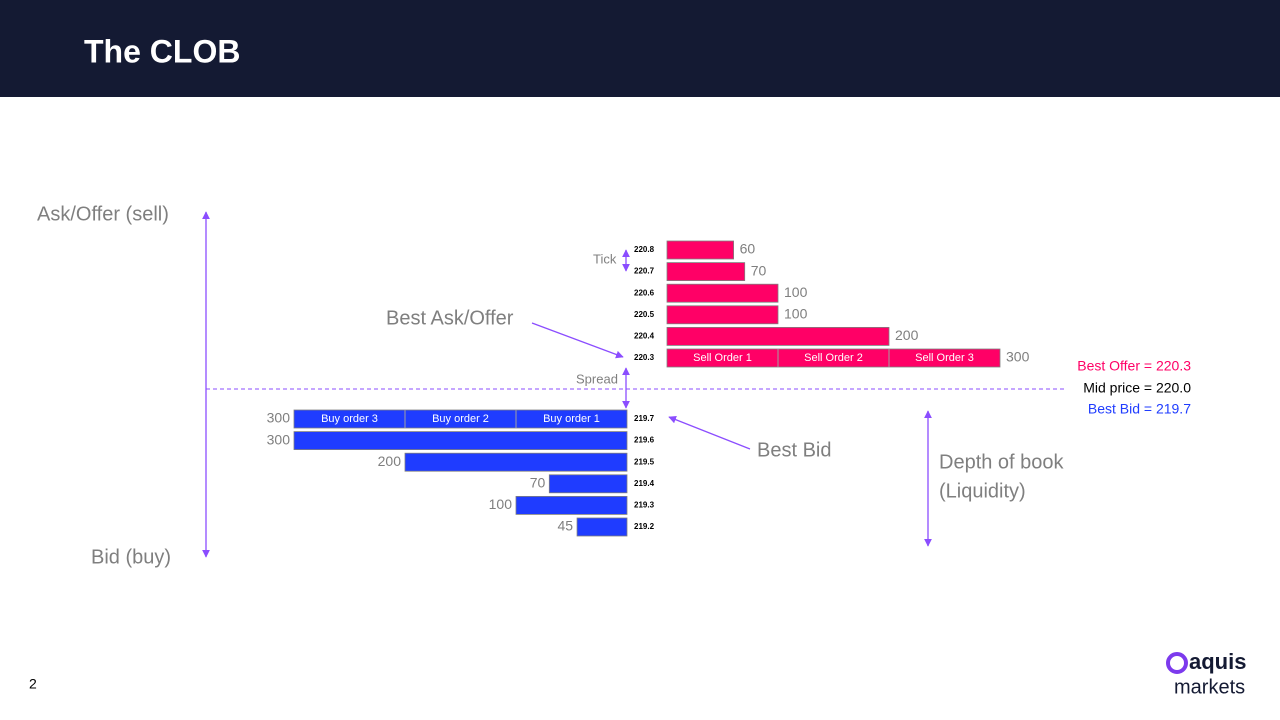  What do you see at coordinates (1139, 409) in the screenshot?
I see `legend-best-bid: Best Bid = 219.7` at bounding box center [1139, 409].